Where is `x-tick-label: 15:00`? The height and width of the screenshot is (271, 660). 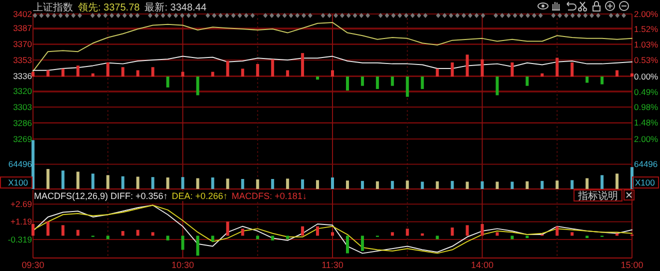 x-tick-label: 15:00 is located at coordinates (632, 265).